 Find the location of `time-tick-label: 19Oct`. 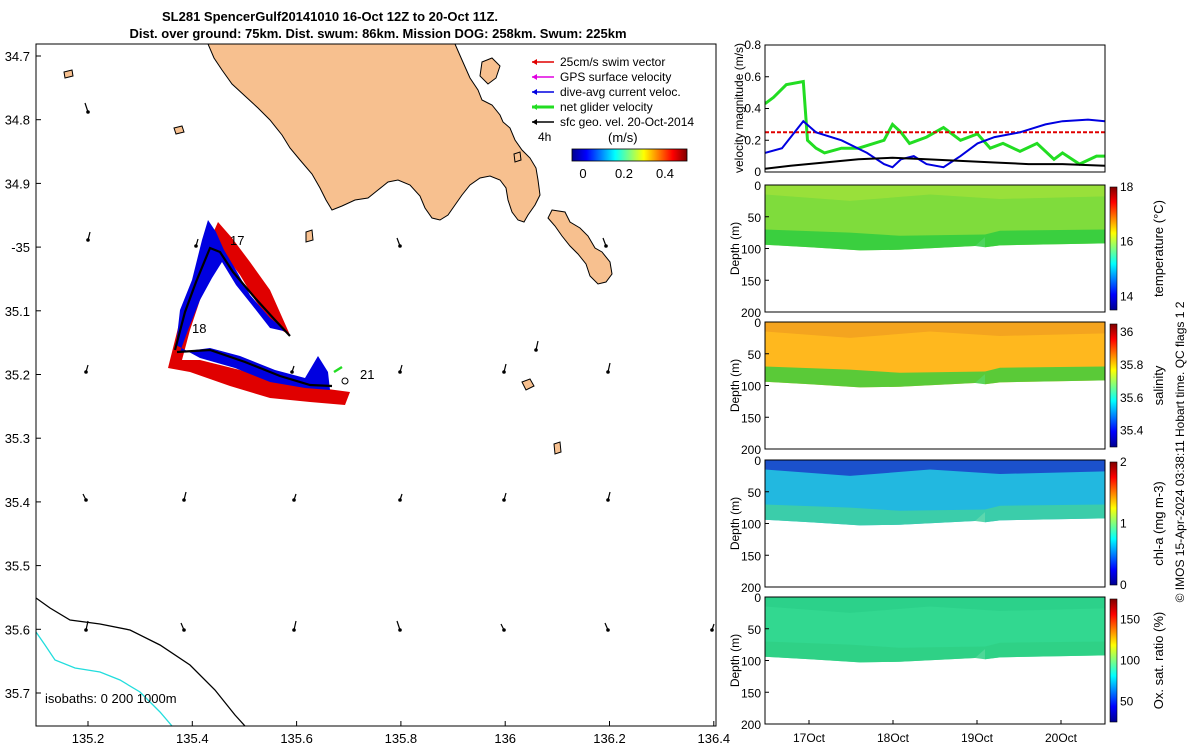

time-tick-label: 19Oct is located at coordinates (977, 738).